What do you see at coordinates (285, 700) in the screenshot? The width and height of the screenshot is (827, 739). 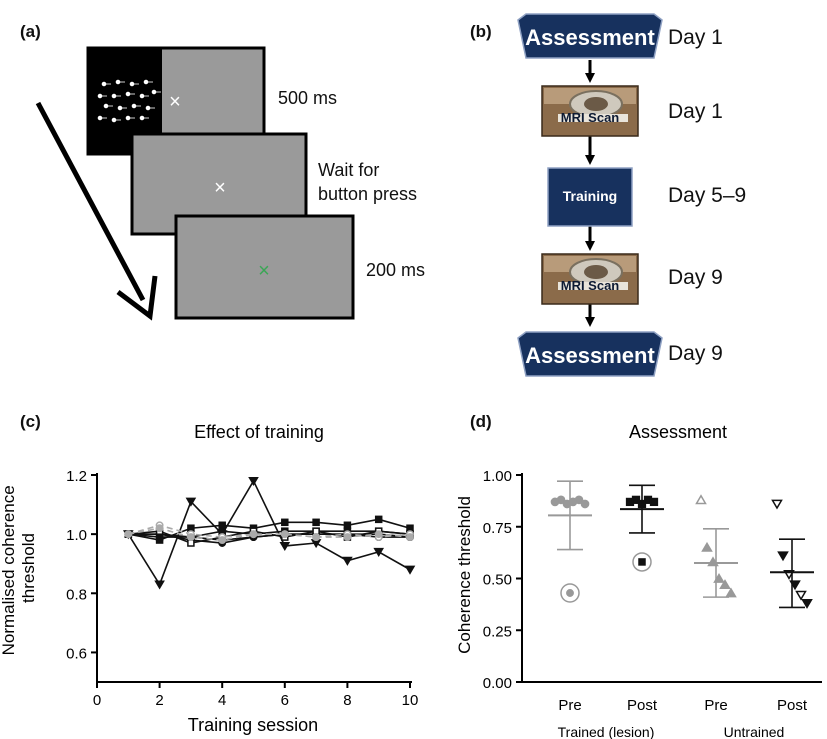 I see `chart-c-xtick-label: 6` at bounding box center [285, 700].